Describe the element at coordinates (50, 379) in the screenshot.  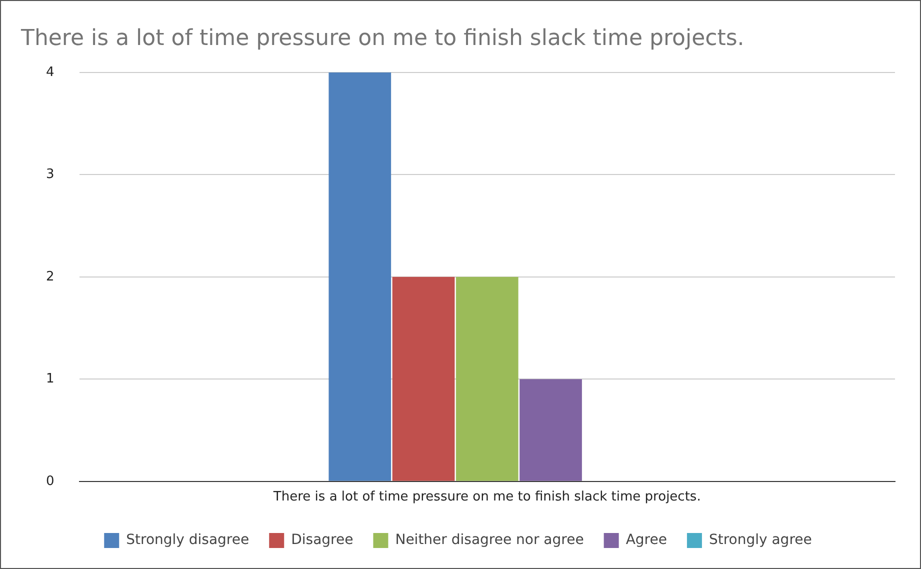
I see `y-tick-label: 1` at that location.